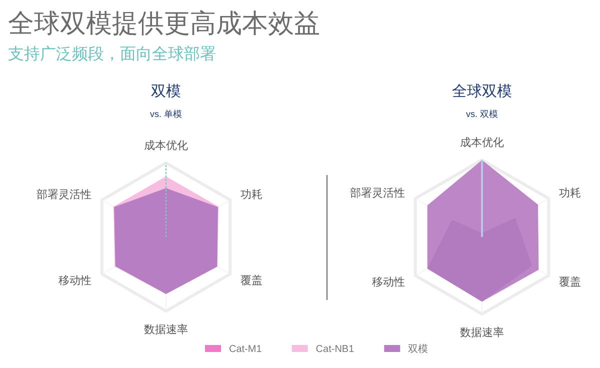  Describe the element at coordinates (335, 349) in the screenshot. I see `legend-label: Cat-NB1` at that location.